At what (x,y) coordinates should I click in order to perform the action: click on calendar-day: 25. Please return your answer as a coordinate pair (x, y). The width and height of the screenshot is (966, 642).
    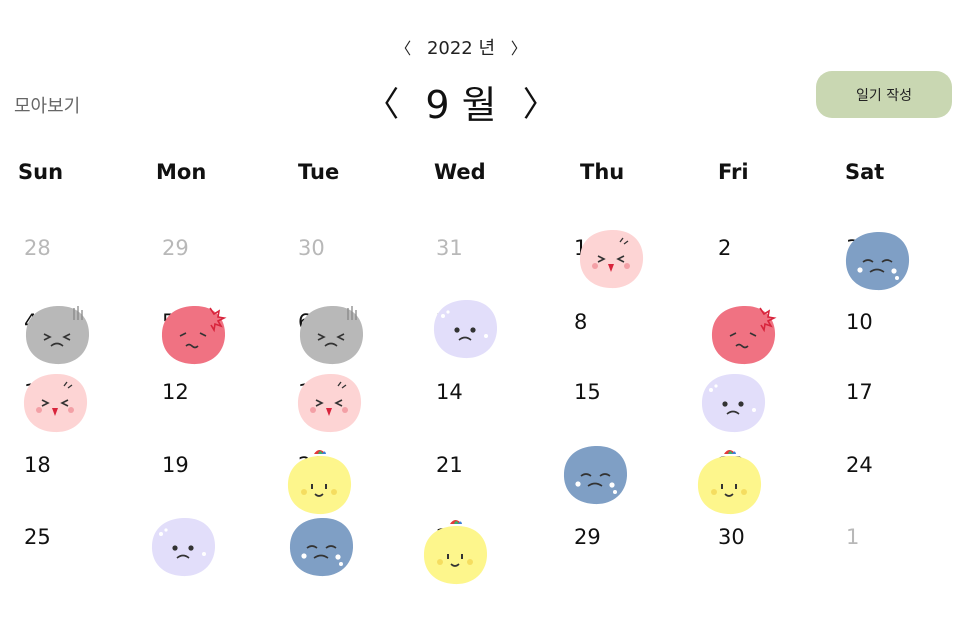
    Looking at the image, I should click on (37, 537).